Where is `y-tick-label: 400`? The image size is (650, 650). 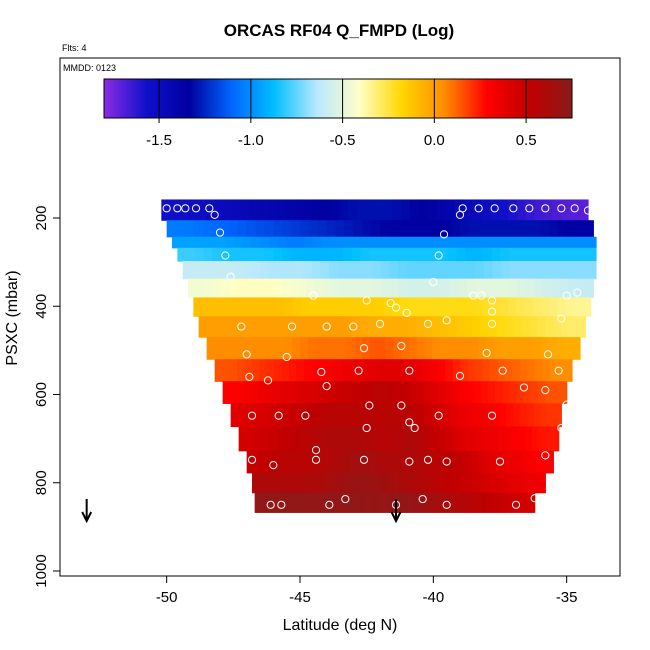
y-tick-label: 400 is located at coordinates (41, 306).